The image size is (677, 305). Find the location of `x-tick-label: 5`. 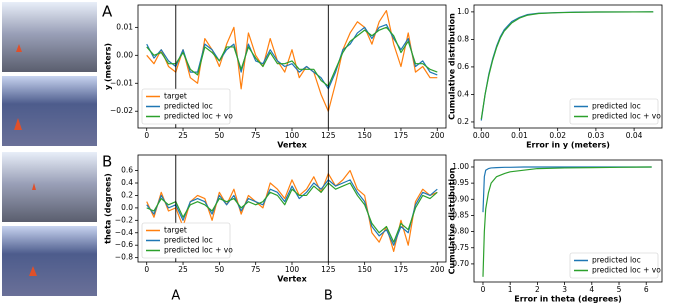

x-tick-label: 5 is located at coordinates (619, 289).